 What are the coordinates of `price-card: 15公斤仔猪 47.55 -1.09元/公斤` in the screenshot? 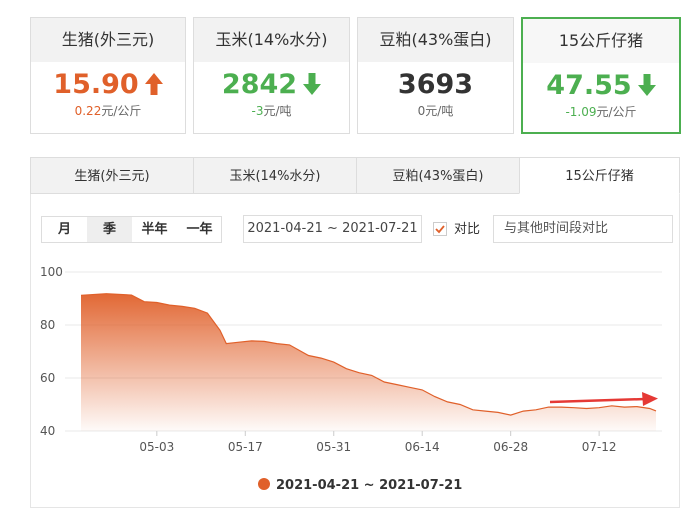 It's located at (601, 75).